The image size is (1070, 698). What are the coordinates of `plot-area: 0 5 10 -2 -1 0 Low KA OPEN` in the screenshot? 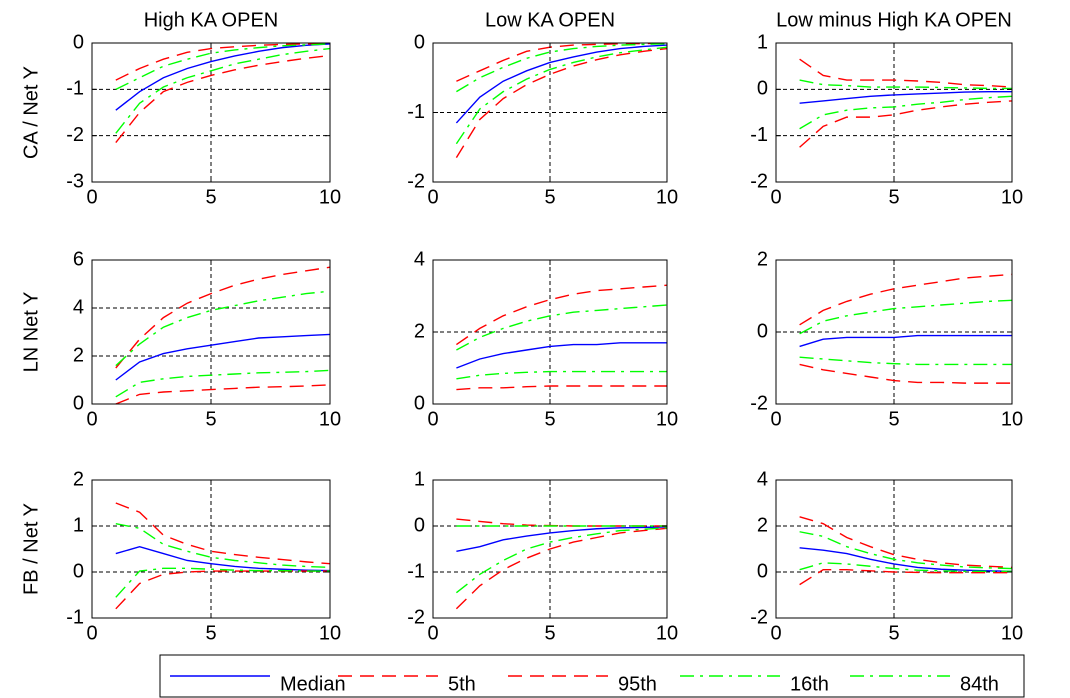 It's located at (542, 108).